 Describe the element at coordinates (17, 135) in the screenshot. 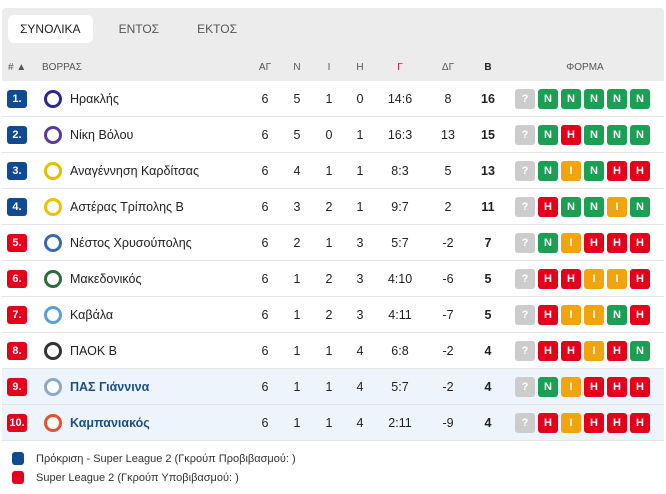

I see `rank-badge: 2.` at that location.